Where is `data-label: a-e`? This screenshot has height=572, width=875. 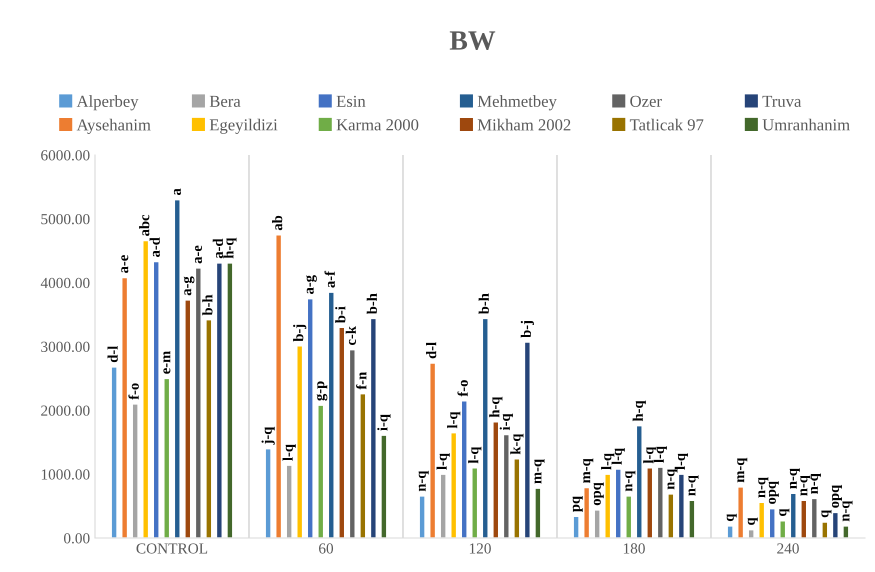 data-label: a-e is located at coordinates (198, 255).